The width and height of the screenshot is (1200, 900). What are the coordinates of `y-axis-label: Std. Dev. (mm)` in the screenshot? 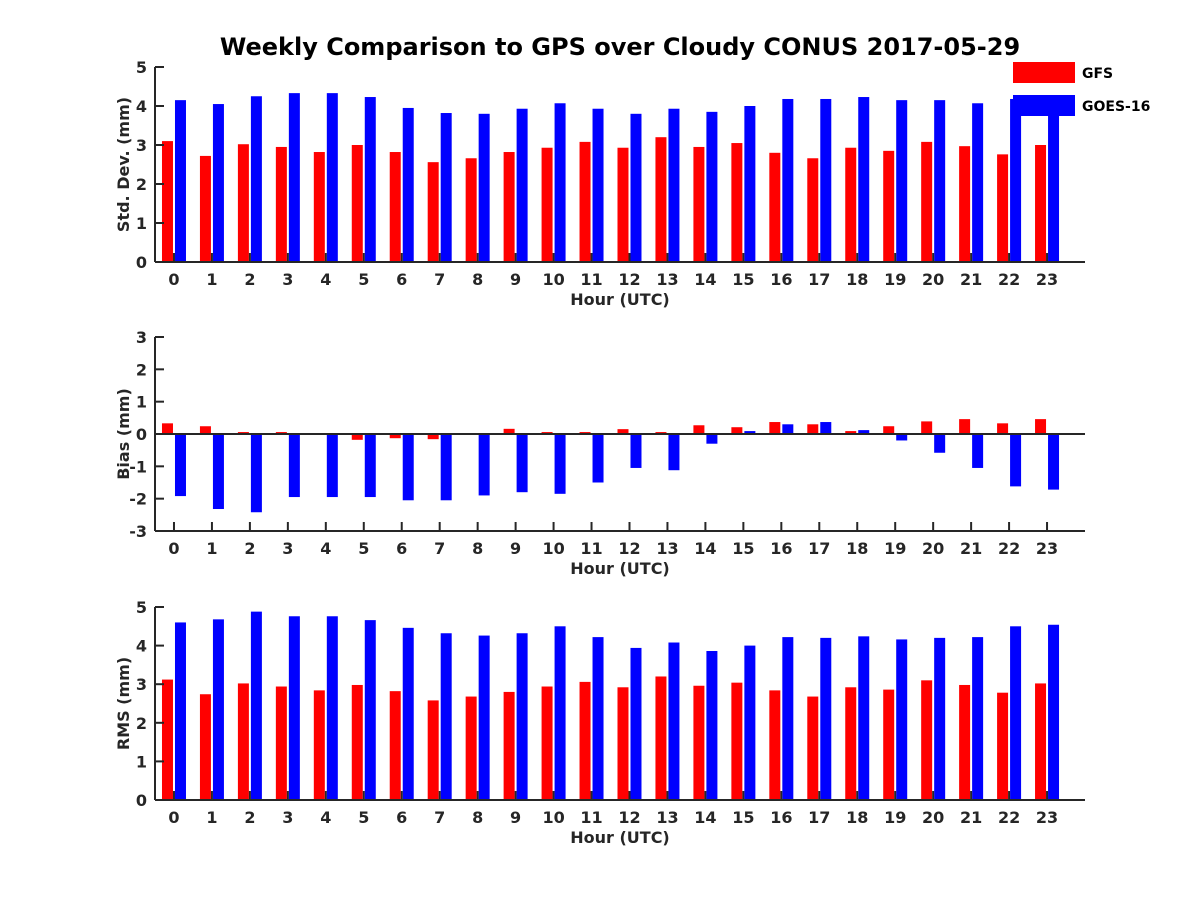 It's located at (123, 164).